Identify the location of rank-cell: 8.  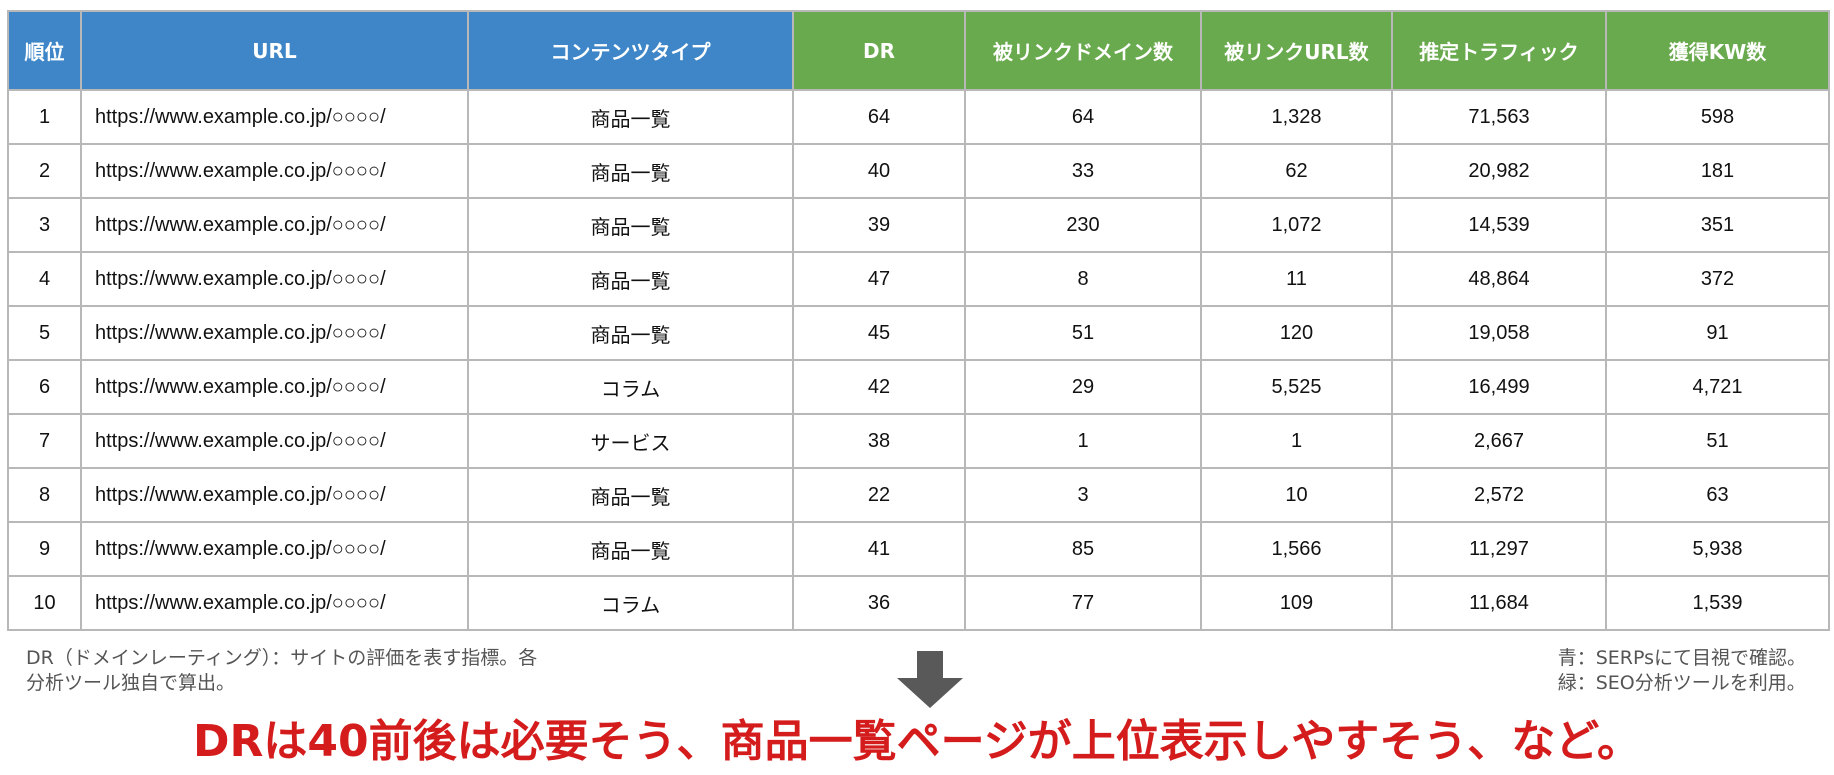
(44, 495).